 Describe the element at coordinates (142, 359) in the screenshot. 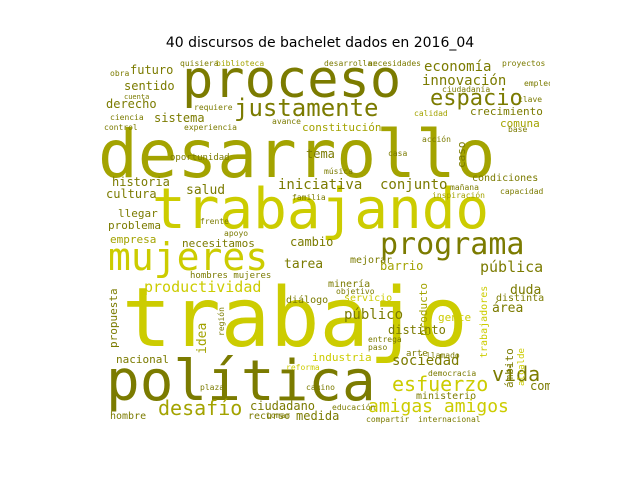

I see `word-nacional: nacional` at that location.